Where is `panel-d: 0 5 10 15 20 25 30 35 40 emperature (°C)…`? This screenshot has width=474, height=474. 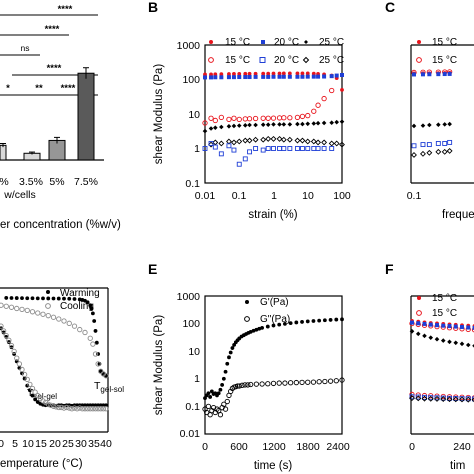 panel-d: 0 5 10 15 20 25 30 35 40 emperature (°C)… is located at coordinates (62, 378).